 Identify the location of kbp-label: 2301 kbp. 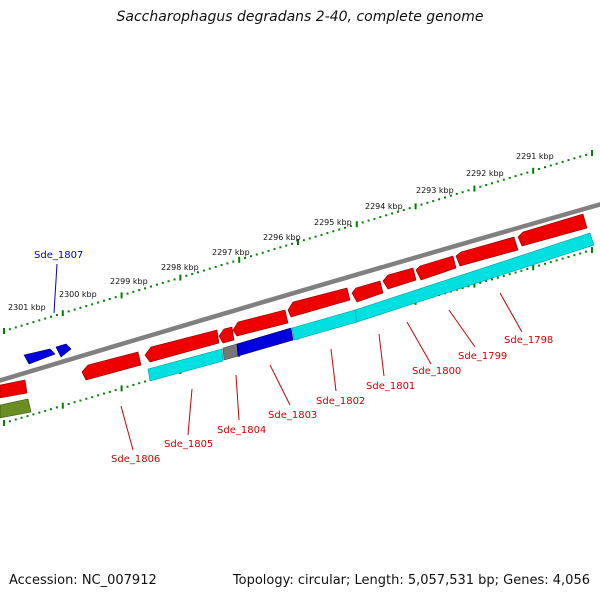
(27, 307).